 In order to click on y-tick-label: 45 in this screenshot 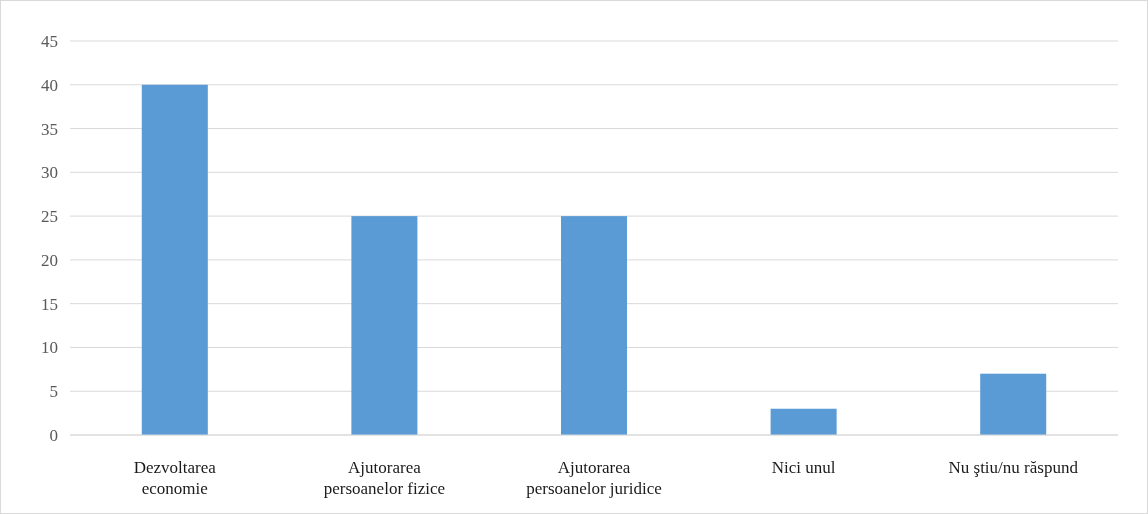, I will do `click(49, 41)`.